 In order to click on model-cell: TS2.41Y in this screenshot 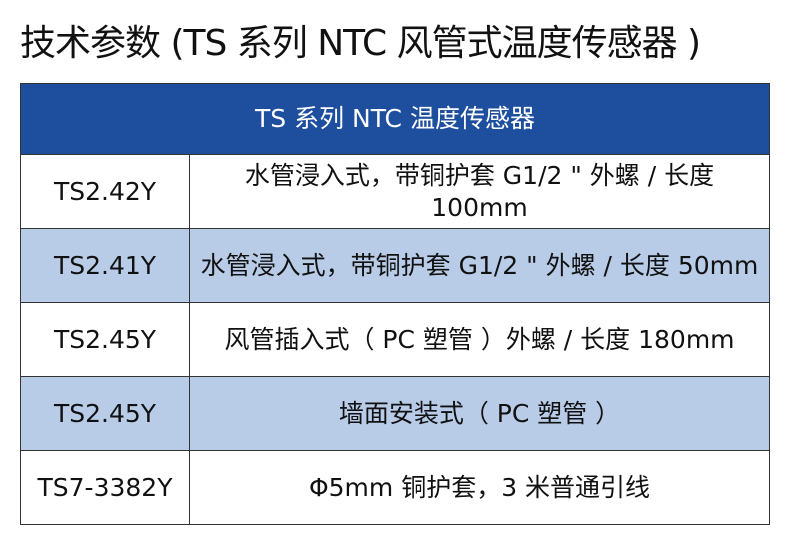, I will do `click(105, 265)`.